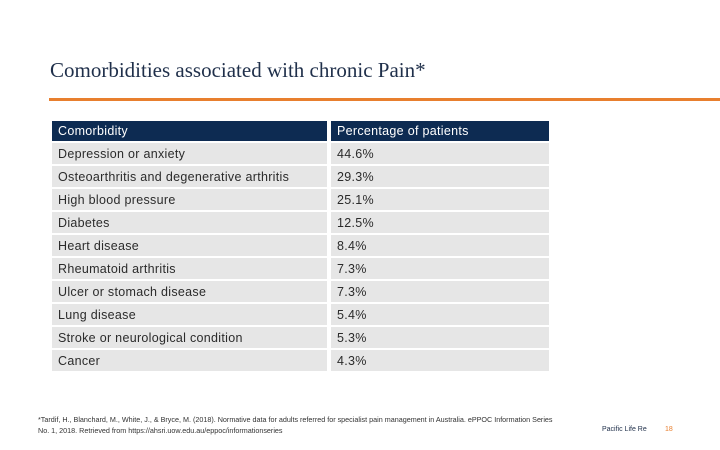 This screenshot has height=450, width=720. Describe the element at coordinates (191, 132) in the screenshot. I see `column-header-comorbidity: Comorbidity` at that location.